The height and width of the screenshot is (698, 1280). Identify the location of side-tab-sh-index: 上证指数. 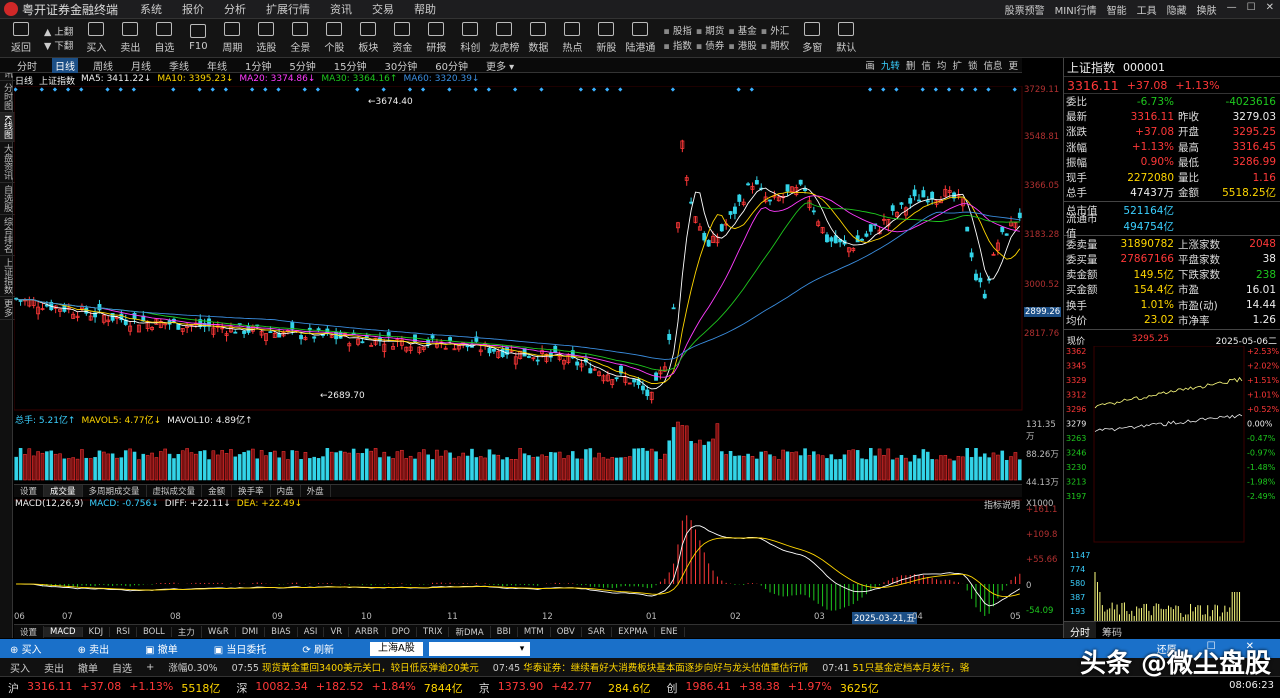
(7, 276).